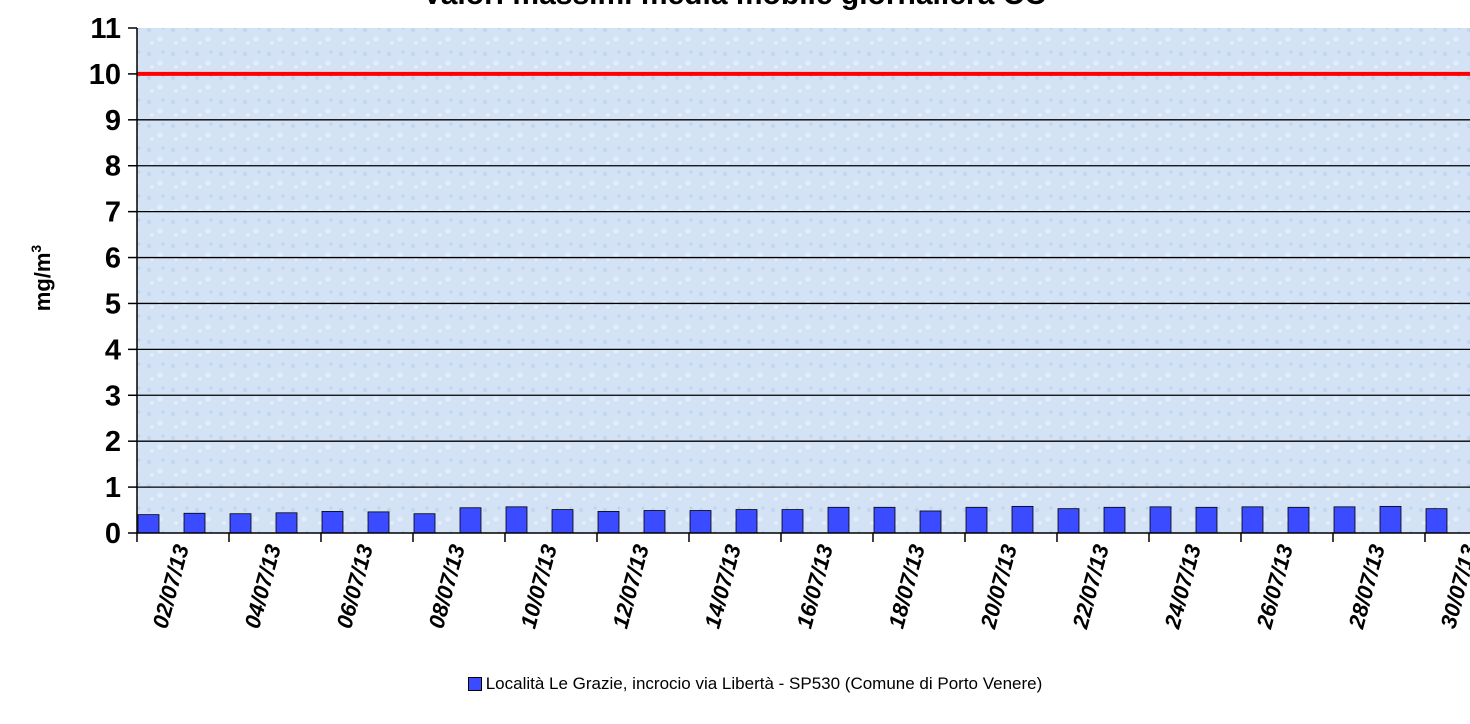 This screenshot has height=724, width=1470. What do you see at coordinates (539, 586) in the screenshot?
I see `x-tick-label-10/07/13: 10/07/13` at bounding box center [539, 586].